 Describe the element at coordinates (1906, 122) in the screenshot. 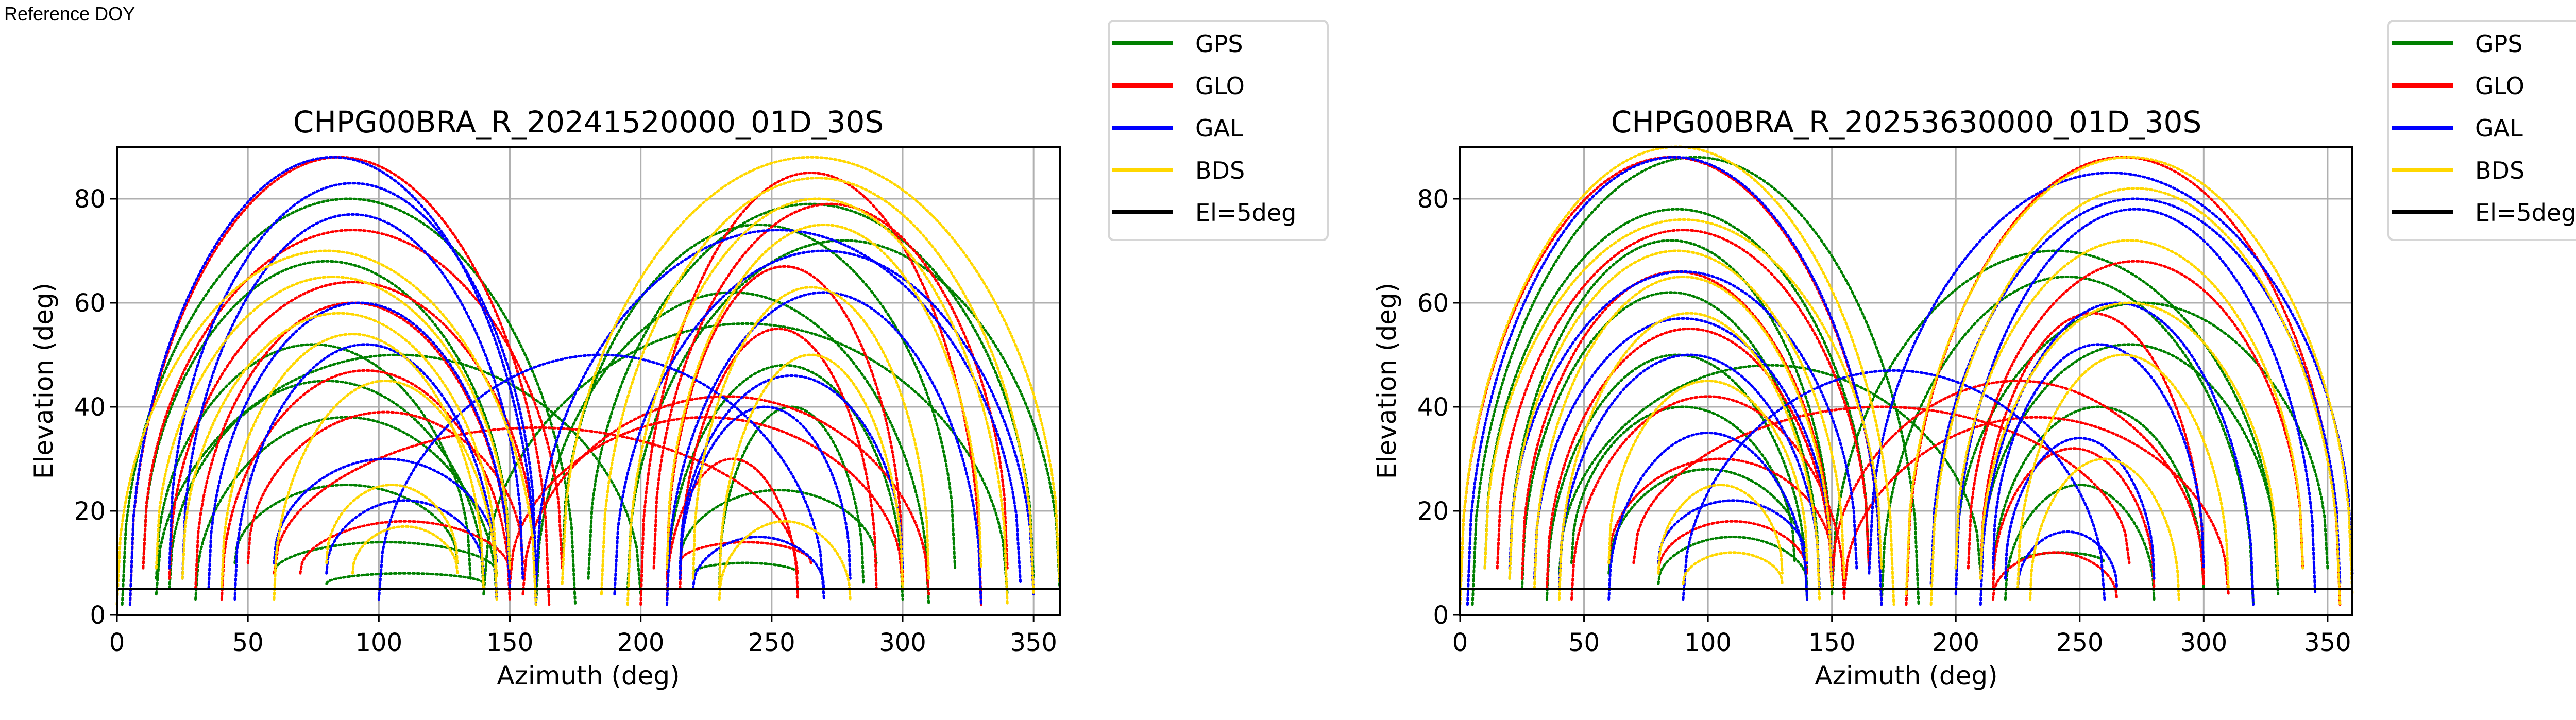

I see `chart-title: CHPG00BRA_R_20253630000_01D_30S` at that location.